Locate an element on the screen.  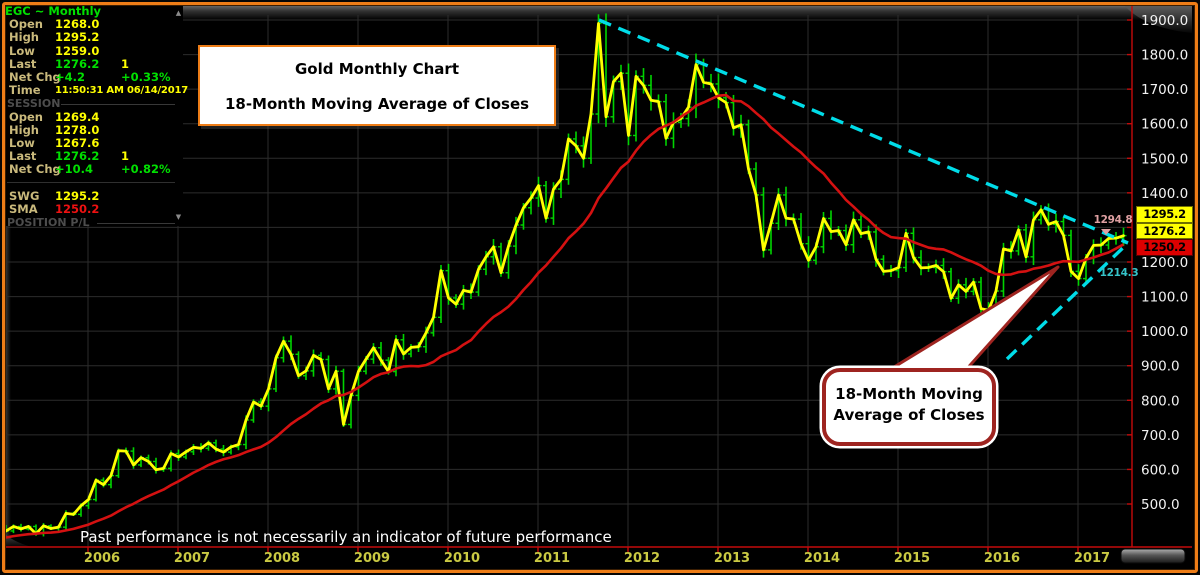
svg-text: 1000.0 is located at coordinates (1164, 332).